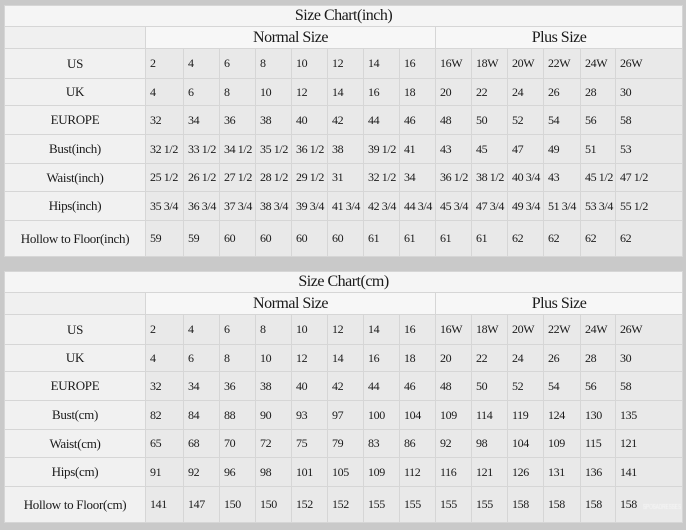 The width and height of the screenshot is (686, 530). Describe the element at coordinates (237, 415) in the screenshot. I see `table-cell: 88` at that location.